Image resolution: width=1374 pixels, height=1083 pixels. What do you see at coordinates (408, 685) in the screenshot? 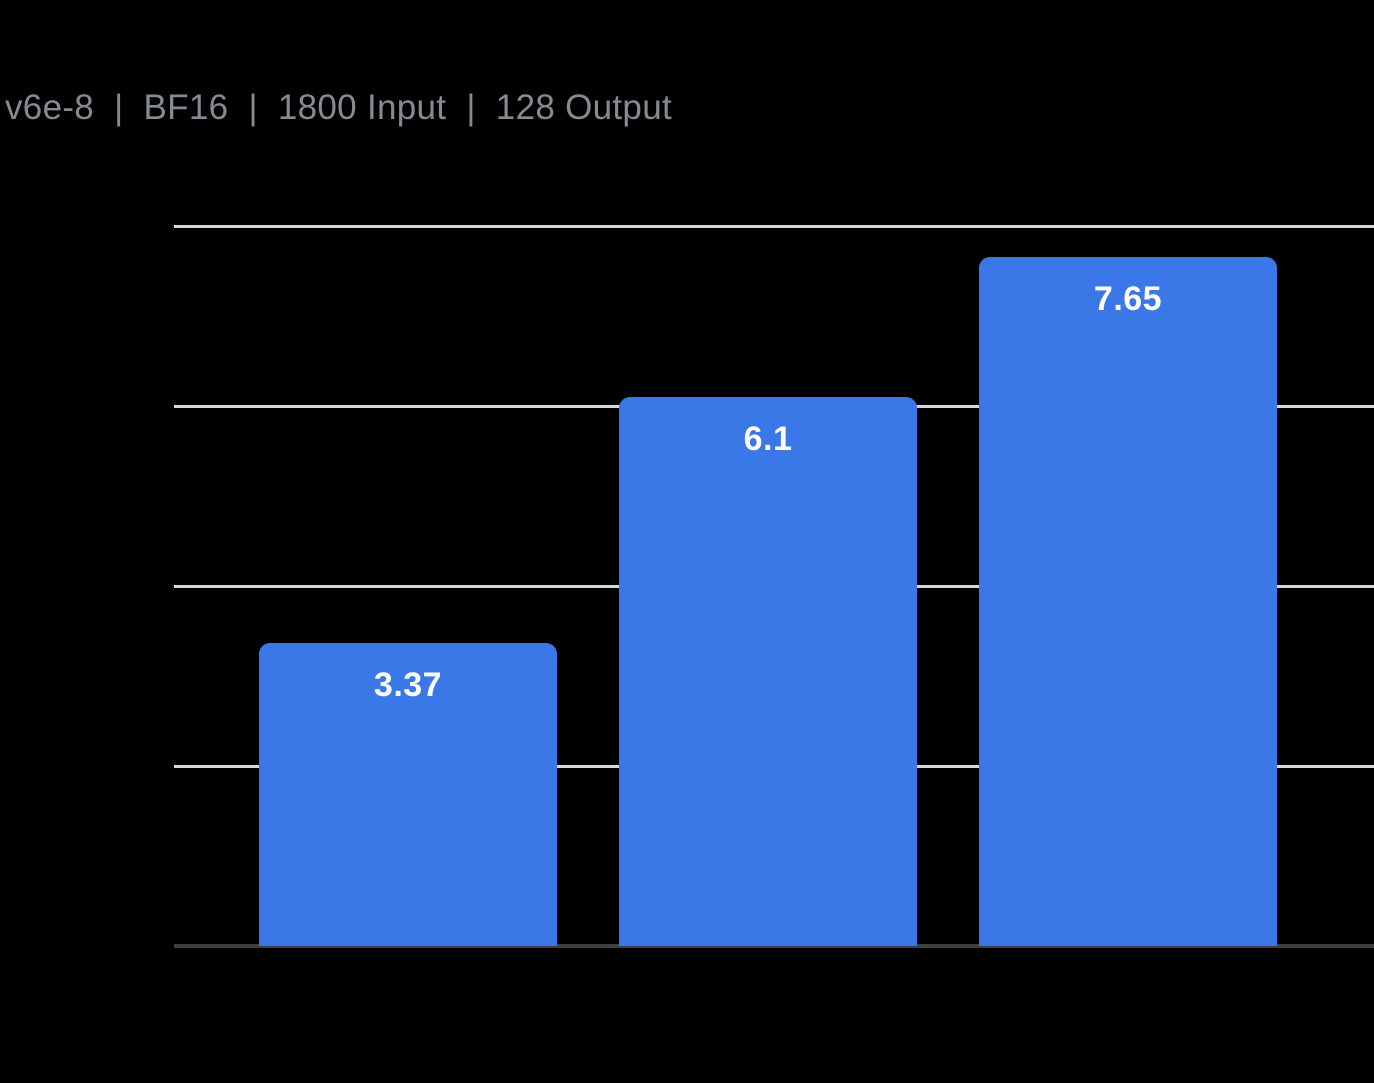
I see `bar-value-label: 3.37` at bounding box center [408, 685].